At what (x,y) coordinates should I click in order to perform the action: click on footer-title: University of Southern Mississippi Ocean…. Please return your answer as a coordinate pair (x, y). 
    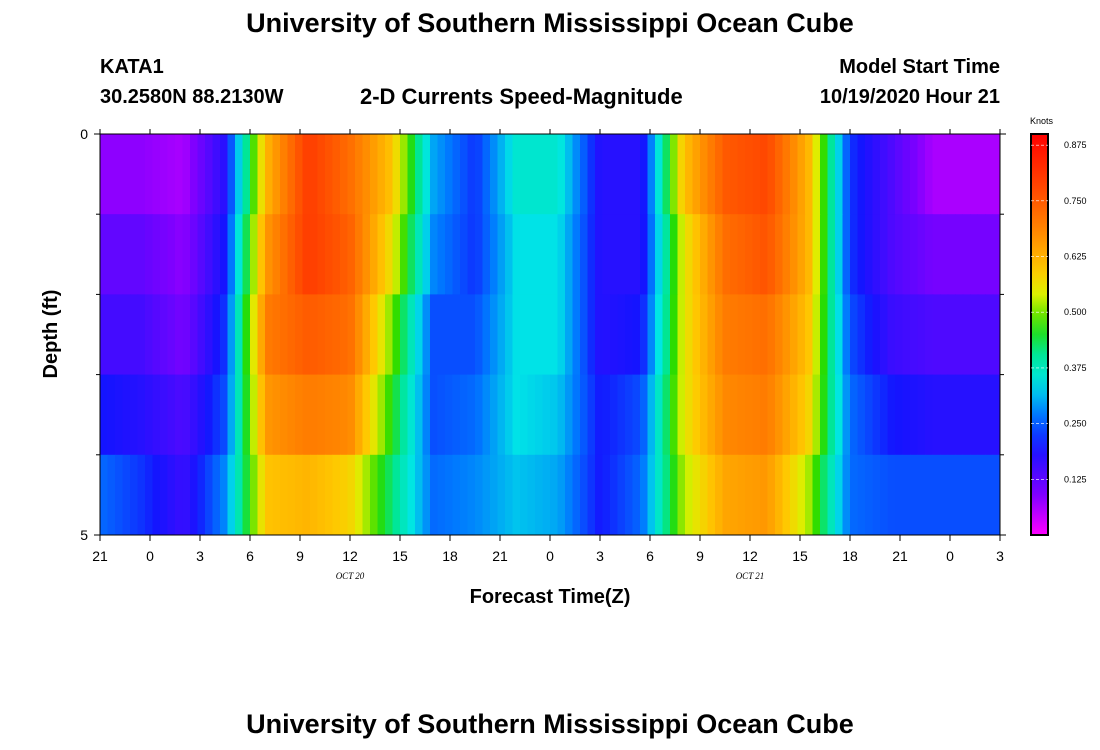
    Looking at the image, I should click on (550, 724).